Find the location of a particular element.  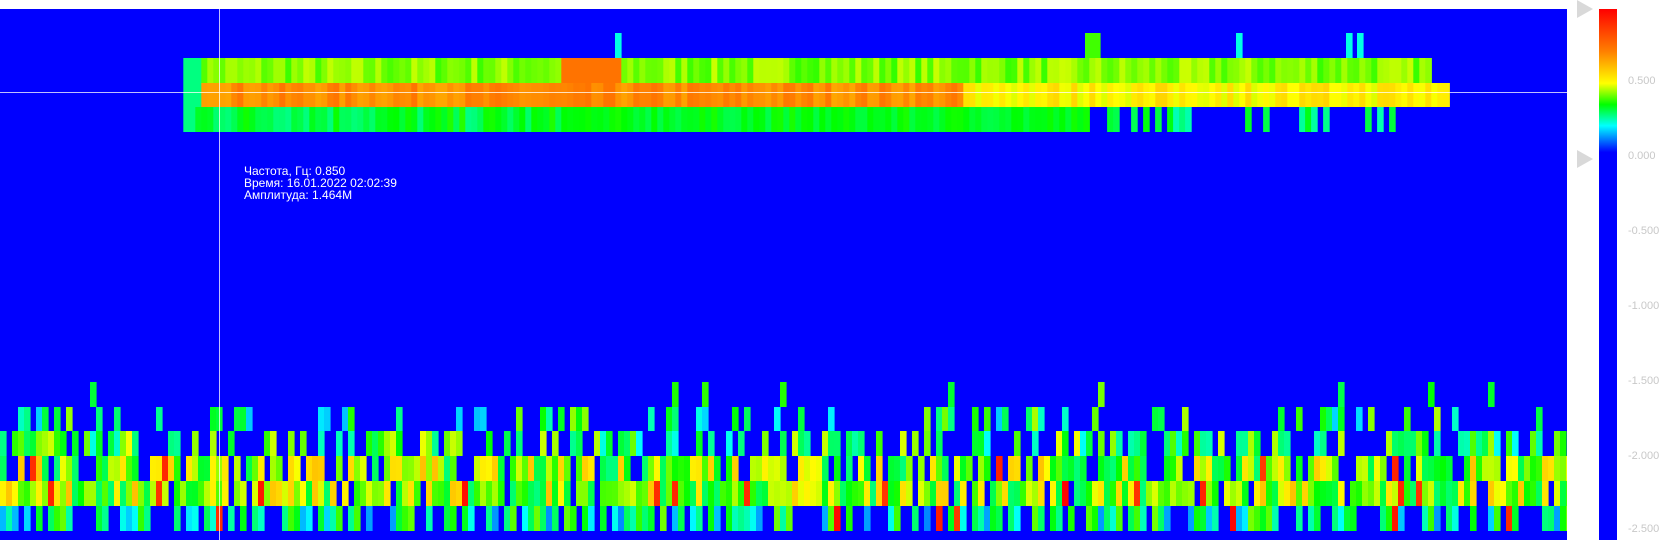

upper-level-marker-arrow is located at coordinates (1585, 9).